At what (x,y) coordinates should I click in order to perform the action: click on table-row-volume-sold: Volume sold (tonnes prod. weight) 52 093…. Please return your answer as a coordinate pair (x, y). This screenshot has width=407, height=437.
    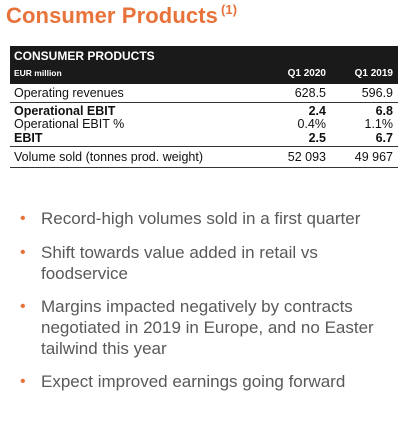
    Looking at the image, I should click on (204, 157).